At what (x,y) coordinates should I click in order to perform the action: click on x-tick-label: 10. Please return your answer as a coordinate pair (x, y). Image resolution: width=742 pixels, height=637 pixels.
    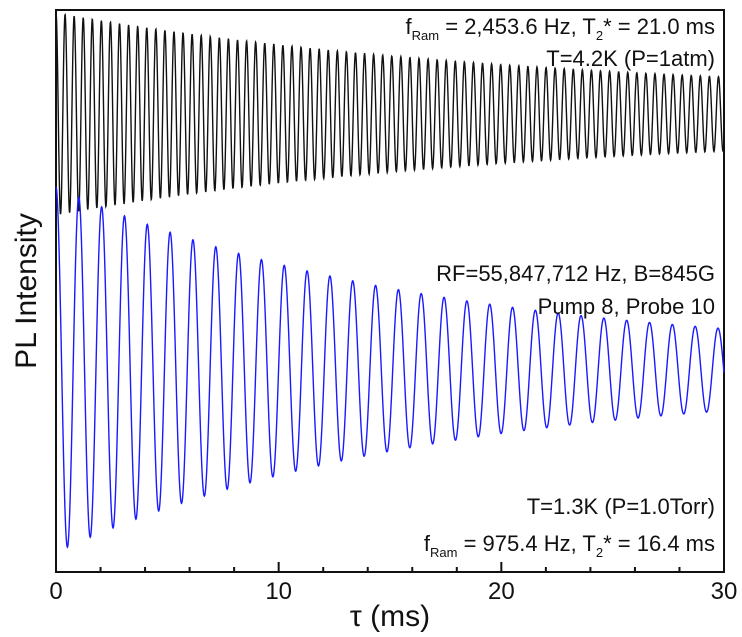
    Looking at the image, I should click on (278, 591).